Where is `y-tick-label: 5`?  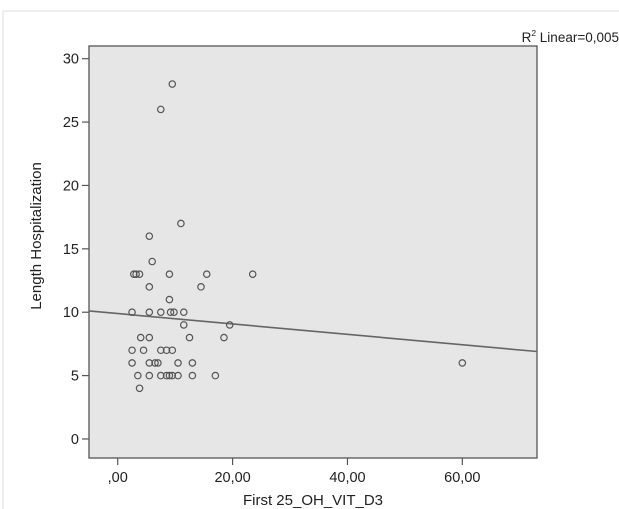
y-tick-label: 5 is located at coordinates (75, 377).